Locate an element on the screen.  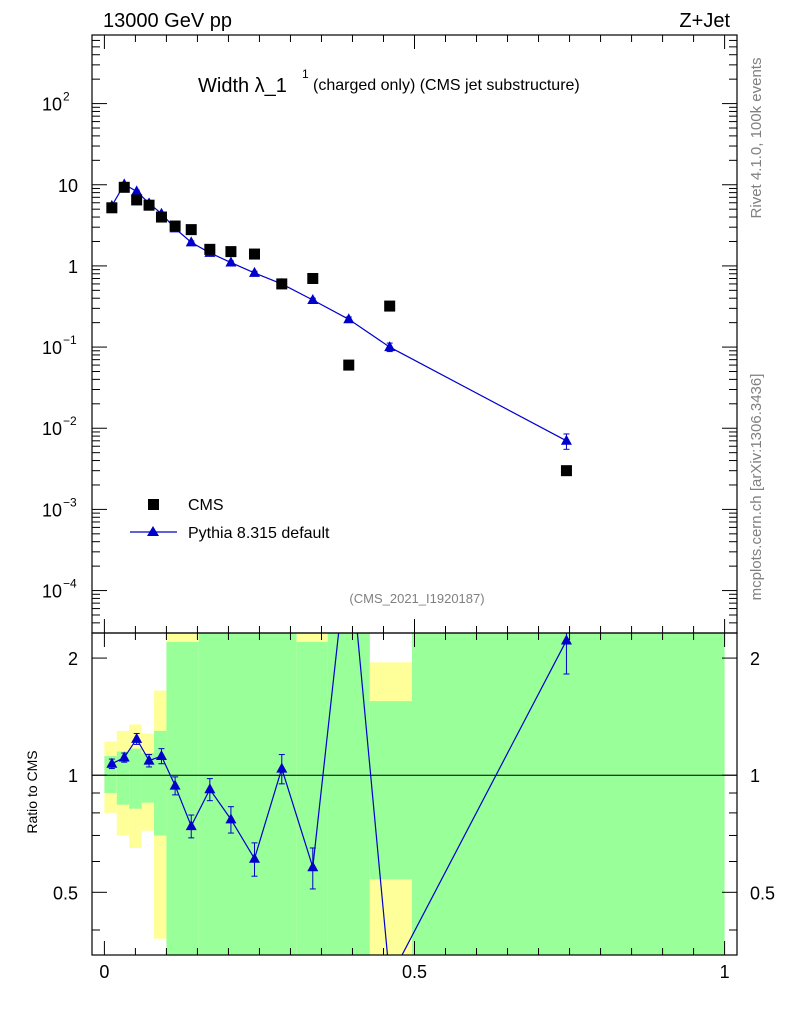
plot-title-superscript: 1 is located at coordinates (305, 74).